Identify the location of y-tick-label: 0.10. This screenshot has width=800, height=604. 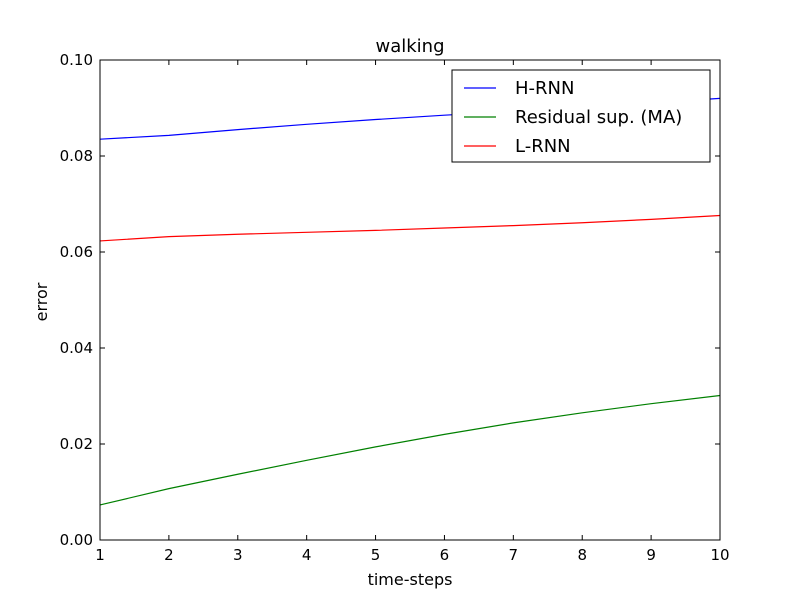
(76, 60).